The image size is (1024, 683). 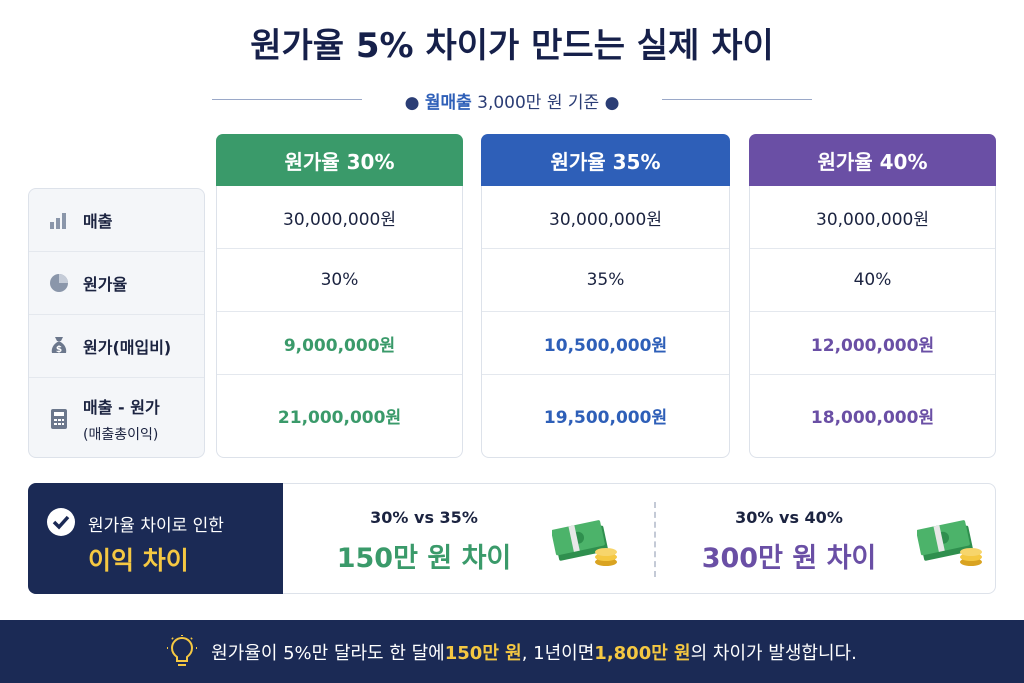 I want to click on summary-highlight: 이익 차이, so click(x=138, y=560).